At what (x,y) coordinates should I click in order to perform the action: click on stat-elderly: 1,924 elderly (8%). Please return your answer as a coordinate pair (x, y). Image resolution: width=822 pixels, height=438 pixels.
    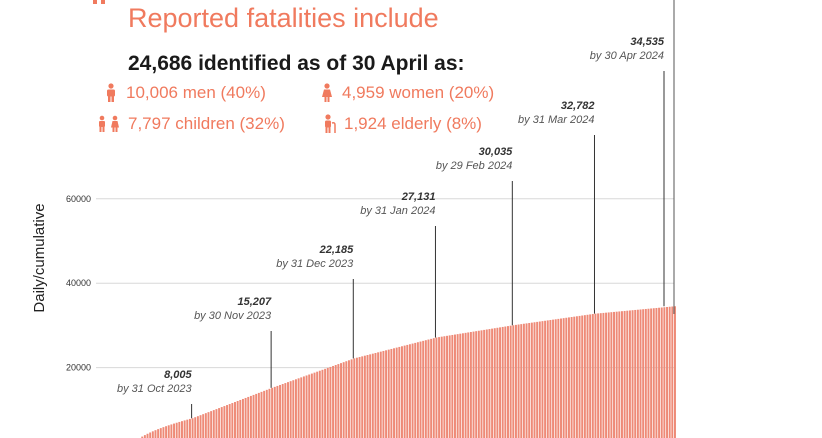
    Looking at the image, I should click on (401, 124).